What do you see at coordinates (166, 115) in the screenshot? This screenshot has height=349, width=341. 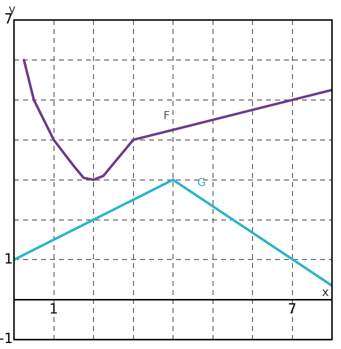 I see `series-label: F` at bounding box center [166, 115].